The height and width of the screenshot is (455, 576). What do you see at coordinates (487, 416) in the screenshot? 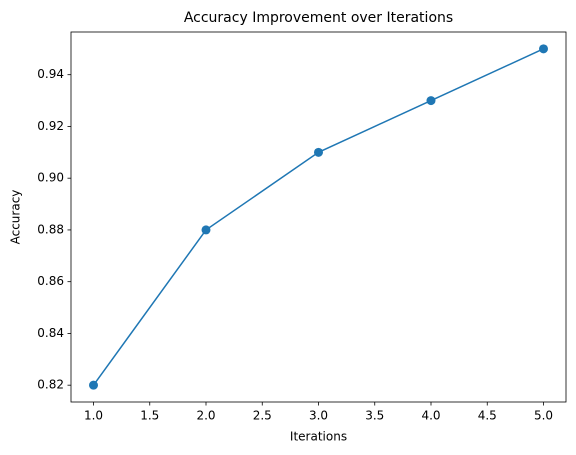
I see `x-tick-label: 4.5` at bounding box center [487, 416].